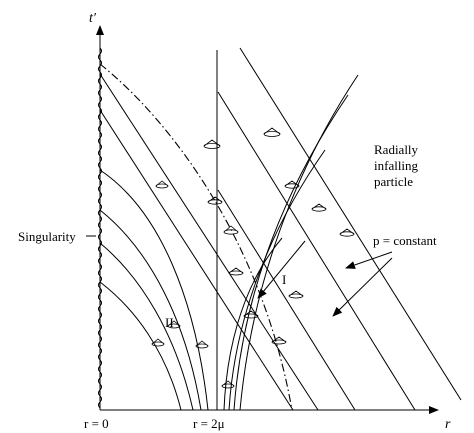 The width and height of the screenshot is (474, 433). Describe the element at coordinates (93, 18) in the screenshot. I see `t-axis-label: t′` at that location.